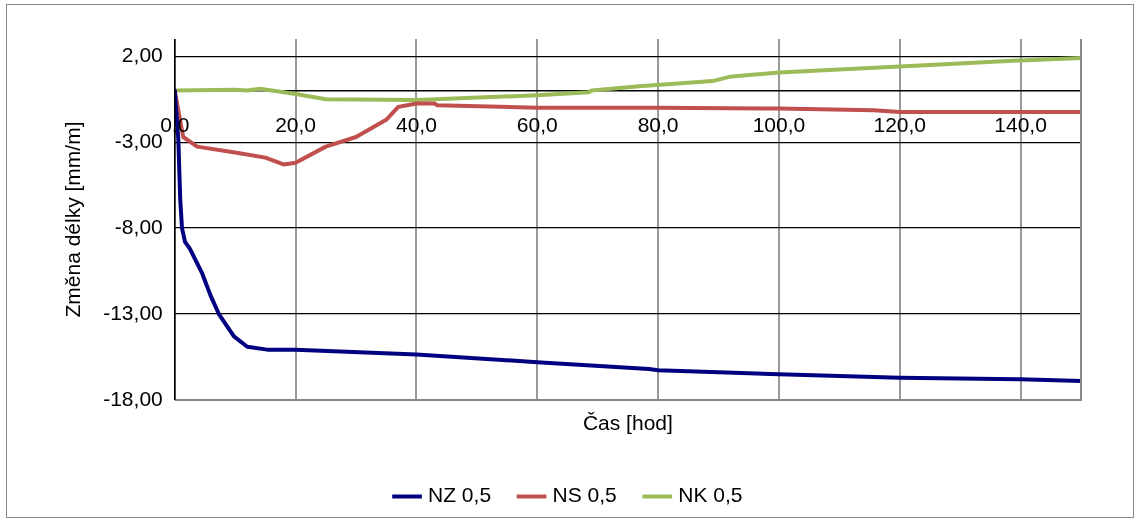 The width and height of the screenshot is (1141, 523). Describe the element at coordinates (900, 124) in the screenshot. I see `x-tick-label: 120,0` at that location.